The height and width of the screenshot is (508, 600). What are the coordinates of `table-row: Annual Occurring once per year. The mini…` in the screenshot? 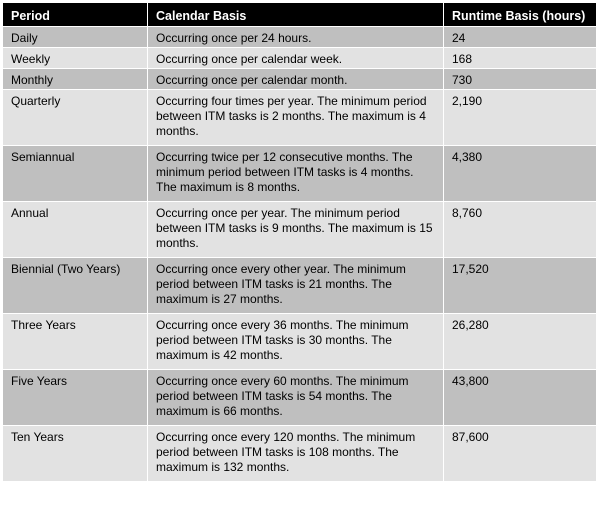 It's located at (299, 229).